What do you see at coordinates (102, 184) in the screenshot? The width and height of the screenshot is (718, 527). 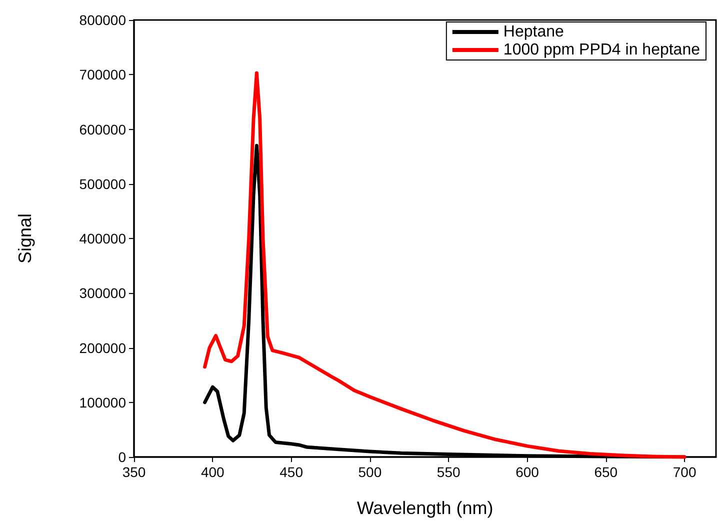 I see `y-tick-label: 500000` at bounding box center [102, 184].